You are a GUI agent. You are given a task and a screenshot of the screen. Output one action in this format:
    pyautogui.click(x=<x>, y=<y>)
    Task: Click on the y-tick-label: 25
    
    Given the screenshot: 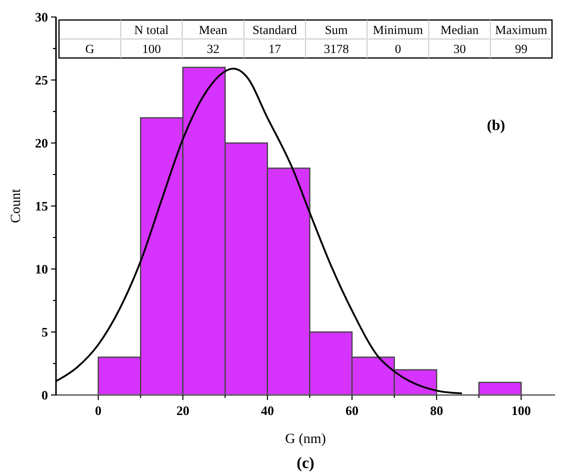 What is the action you would take?
    pyautogui.click(x=41, y=80)
    